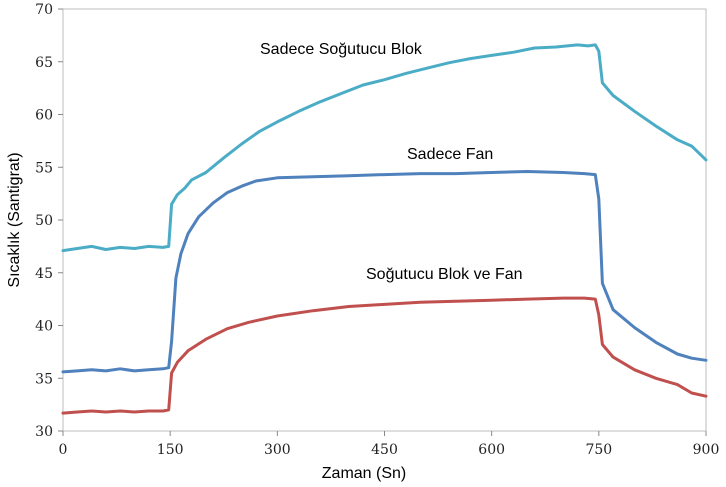  I want to click on x-axis-title: Zaman (Sn), so click(364, 473).